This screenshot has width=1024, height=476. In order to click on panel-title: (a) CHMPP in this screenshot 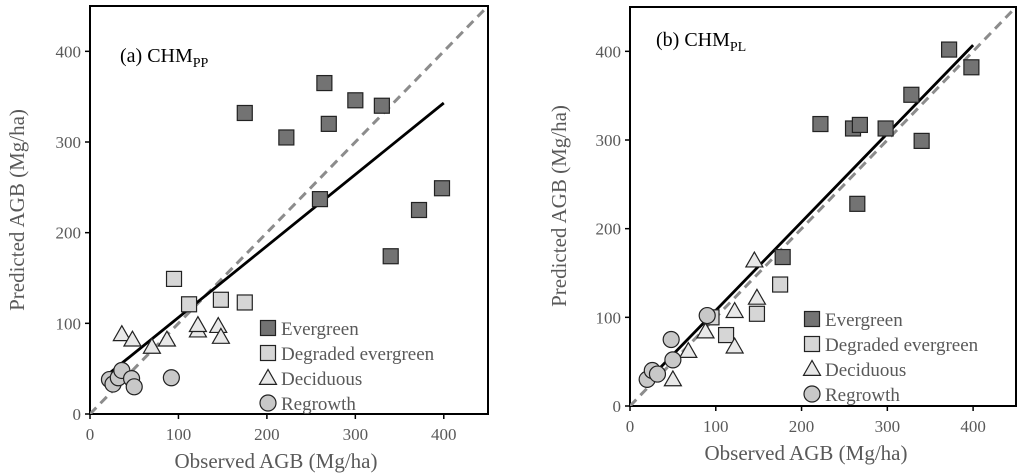, I will do `click(164, 58)`.